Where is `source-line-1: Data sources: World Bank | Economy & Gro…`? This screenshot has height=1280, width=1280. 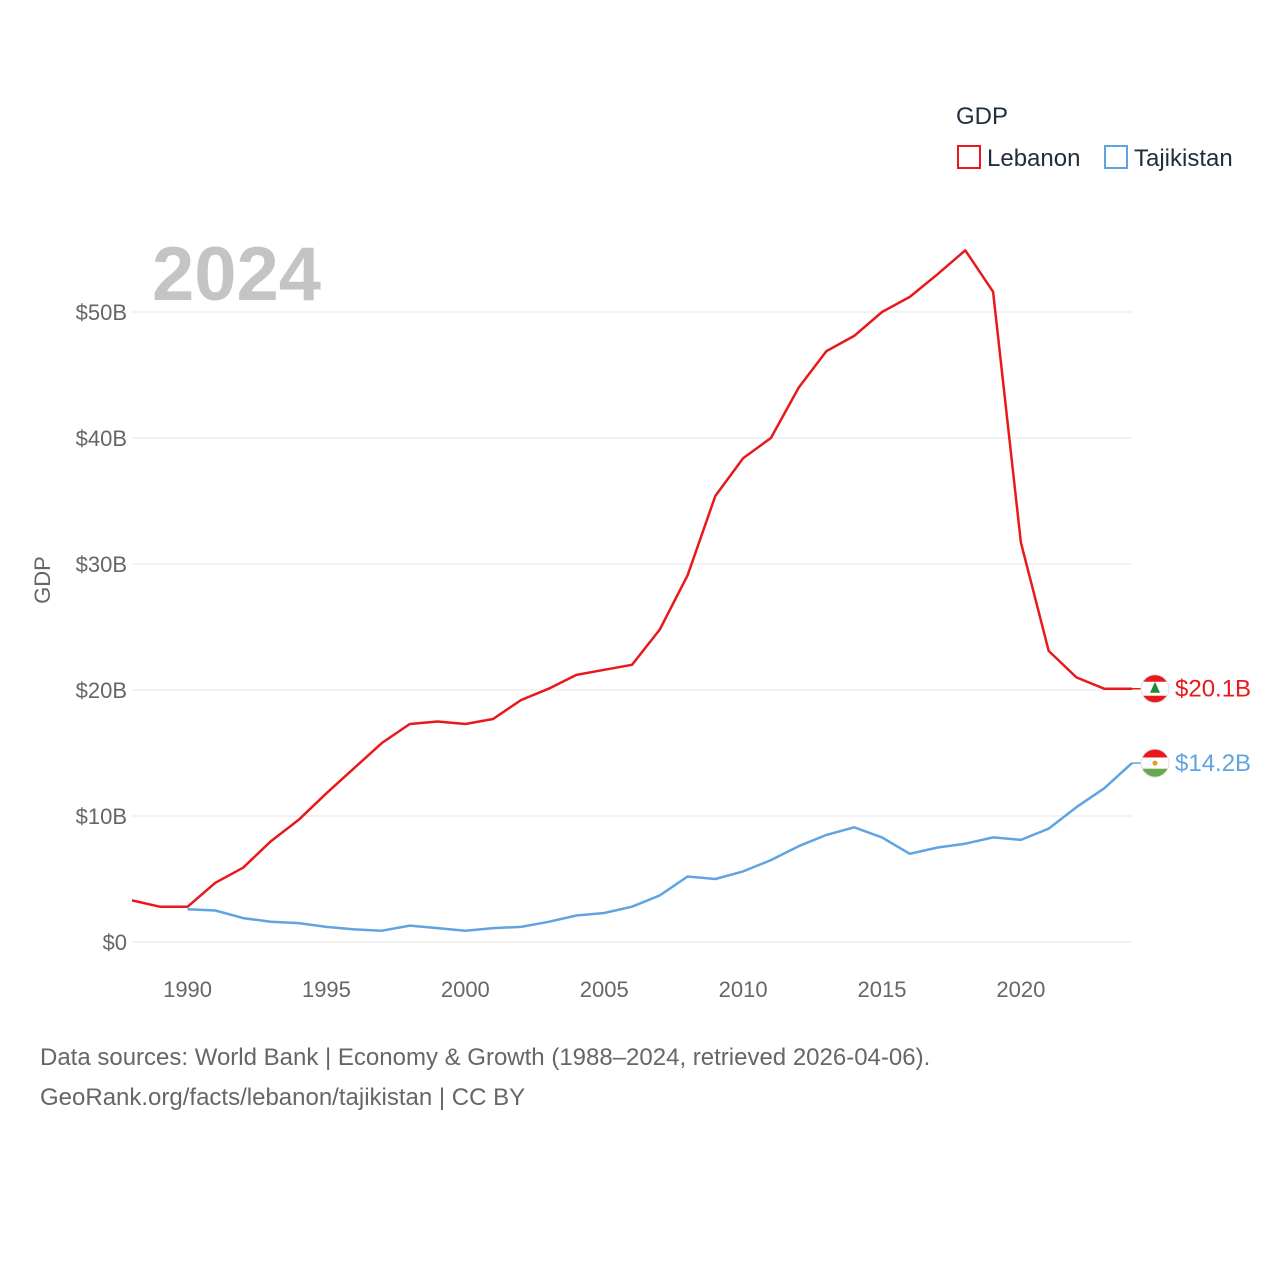
source-line-1: Data sources: World Bank | Economy & Gro… is located at coordinates (485, 1057).